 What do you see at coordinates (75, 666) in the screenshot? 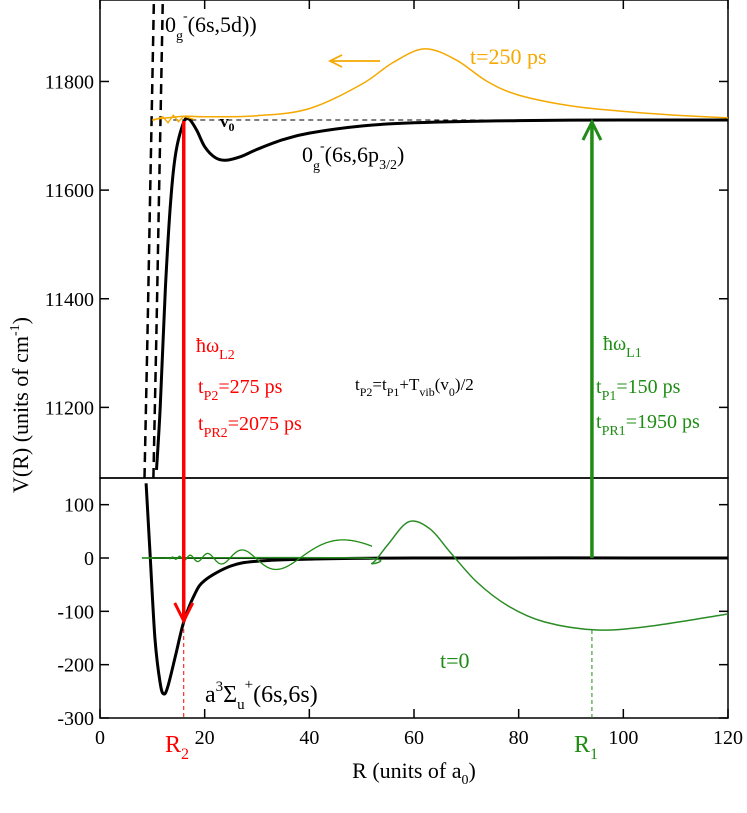
I see `y-tick-label-lower: -200` at bounding box center [75, 666].